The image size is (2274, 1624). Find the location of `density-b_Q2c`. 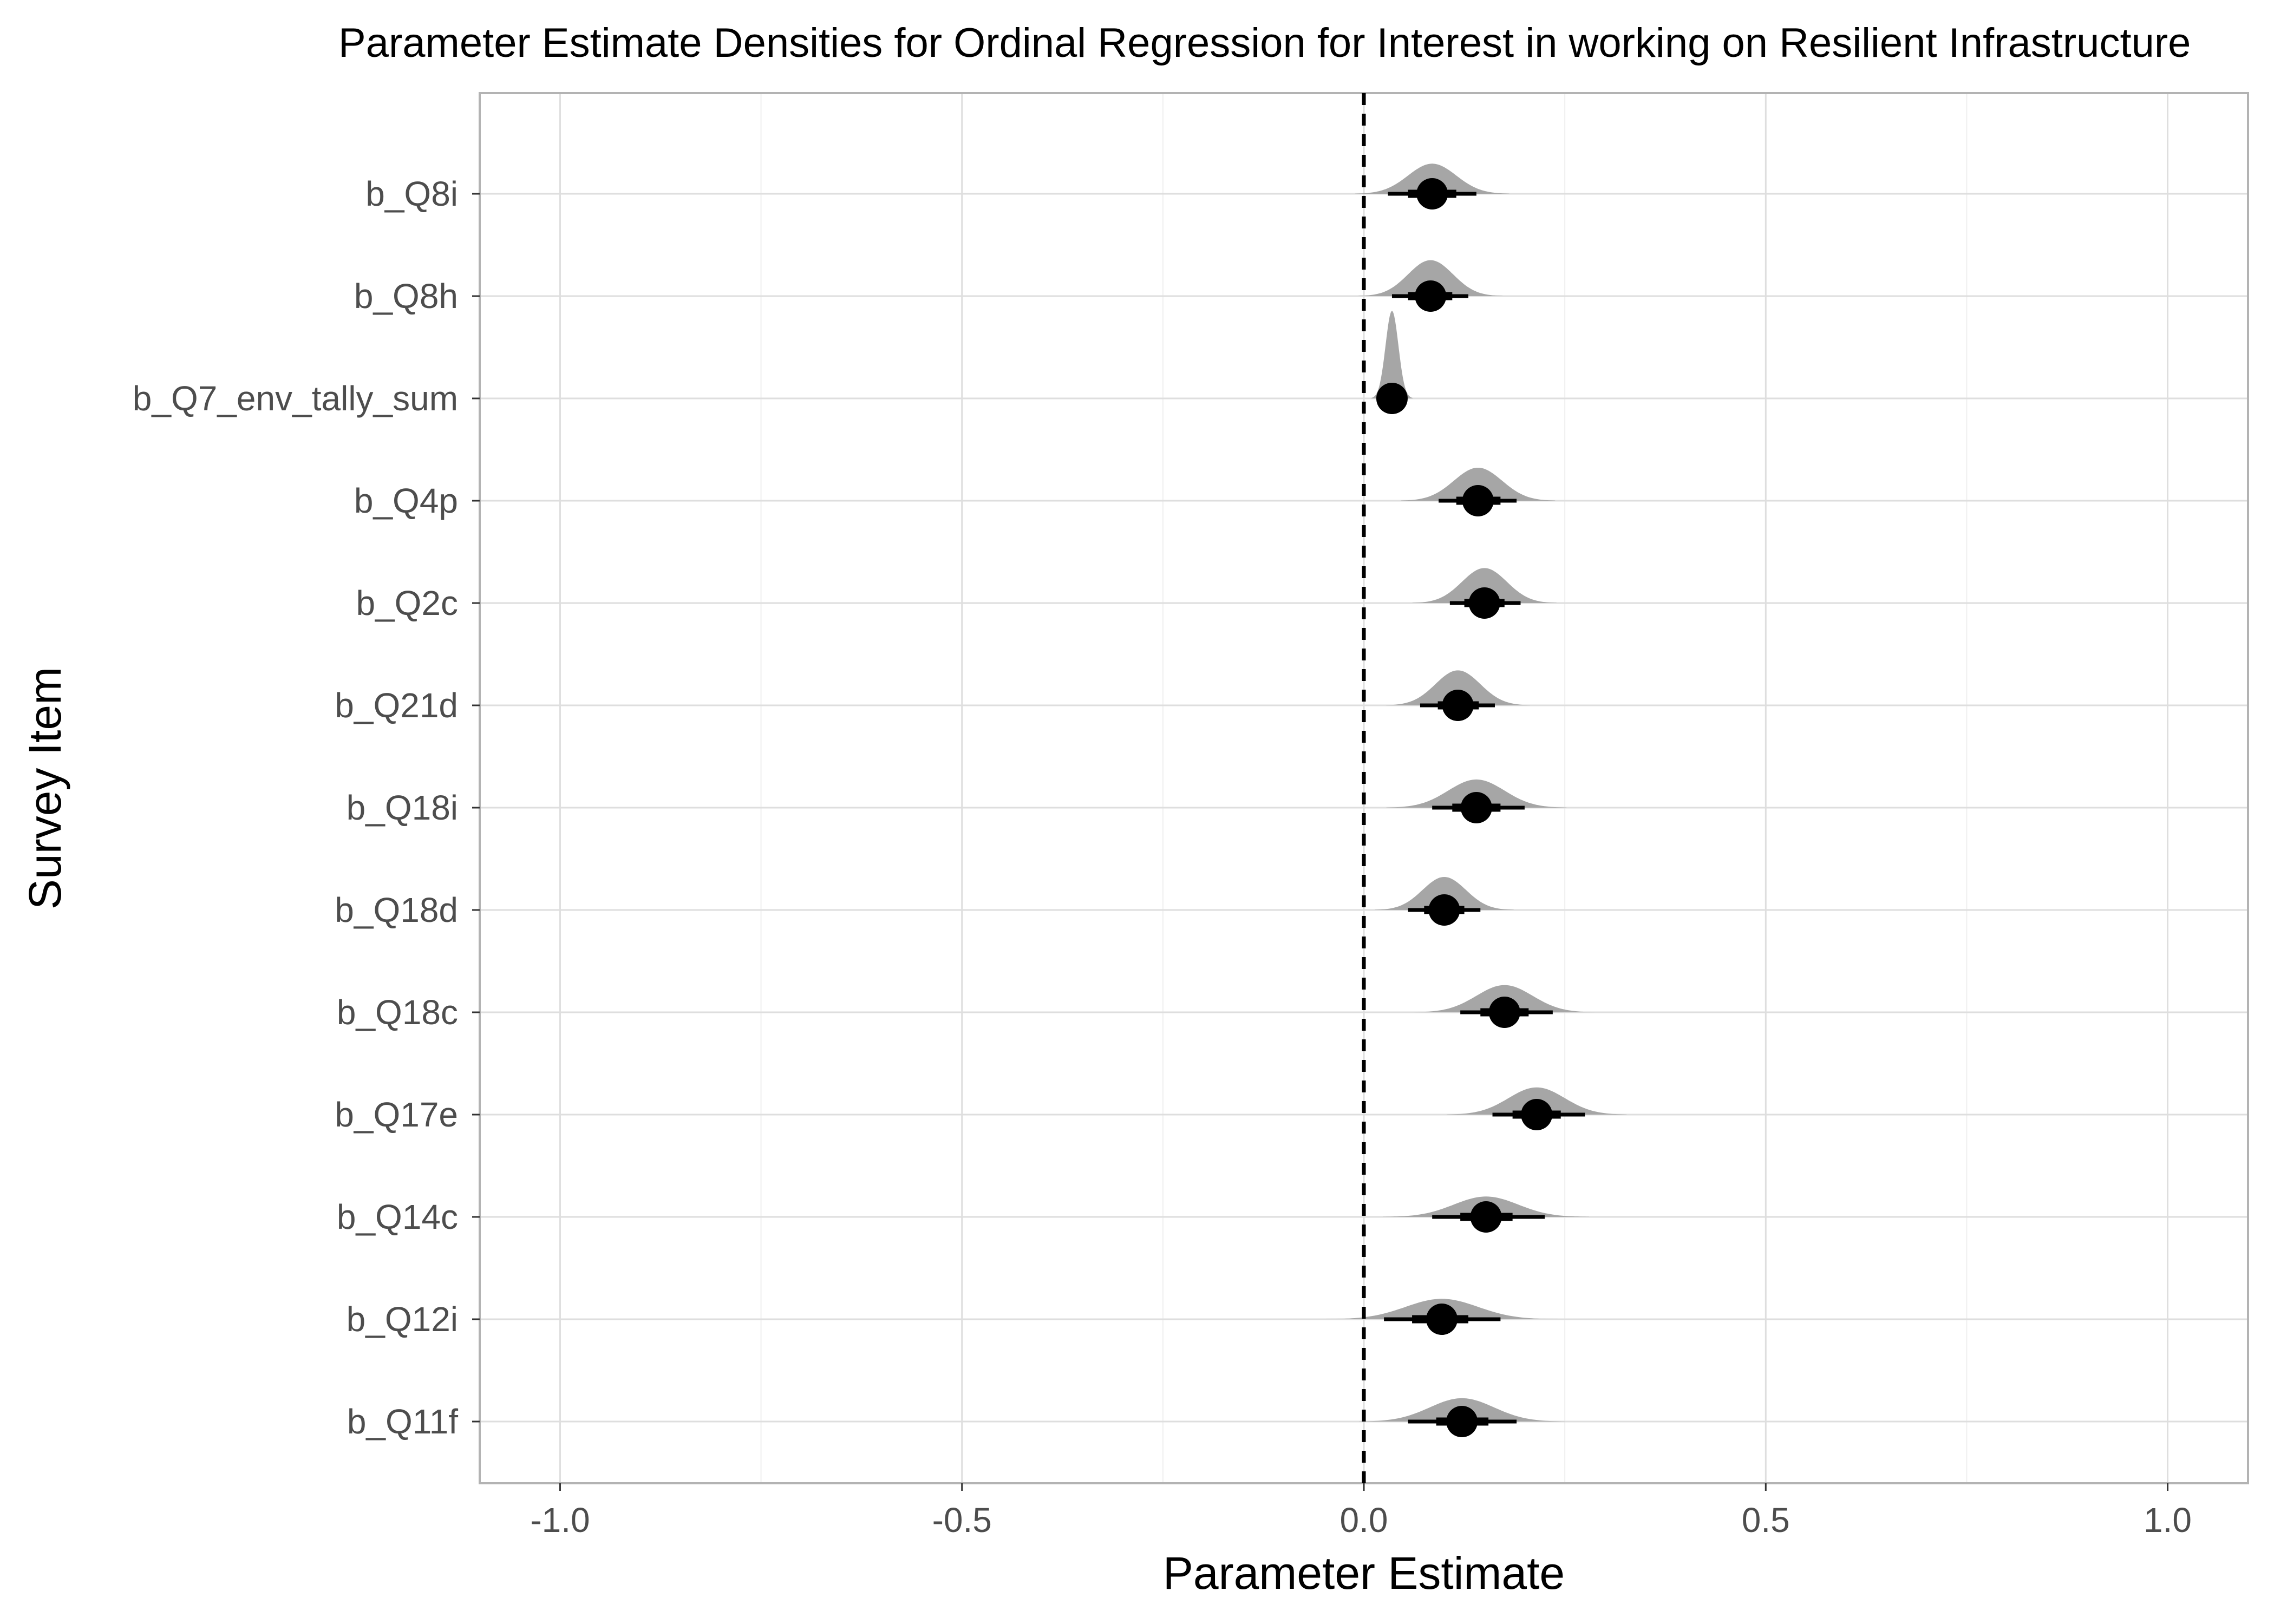

density-b_Q2c is located at coordinates (1485, 585).